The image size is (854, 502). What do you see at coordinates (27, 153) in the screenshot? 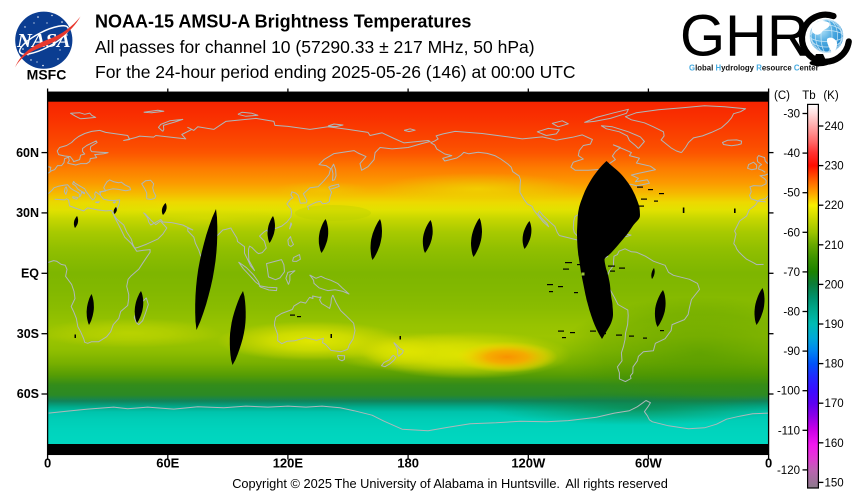
I see `svg-text: 60N` at bounding box center [27, 153].